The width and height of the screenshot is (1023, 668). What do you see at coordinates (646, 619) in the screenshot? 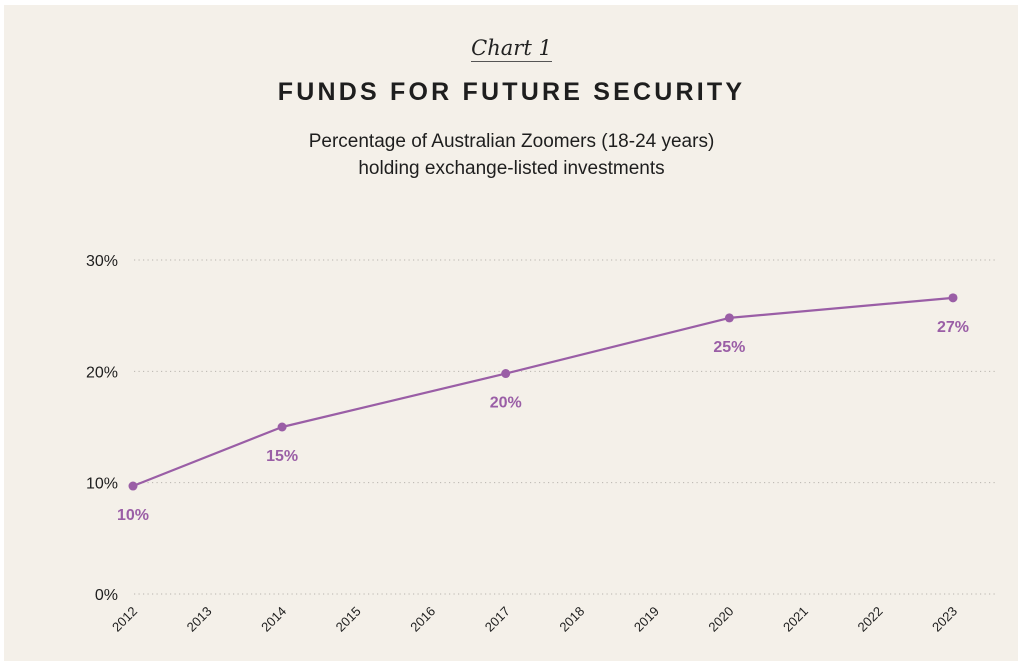
I see `x-tick-label: 2019` at bounding box center [646, 619].